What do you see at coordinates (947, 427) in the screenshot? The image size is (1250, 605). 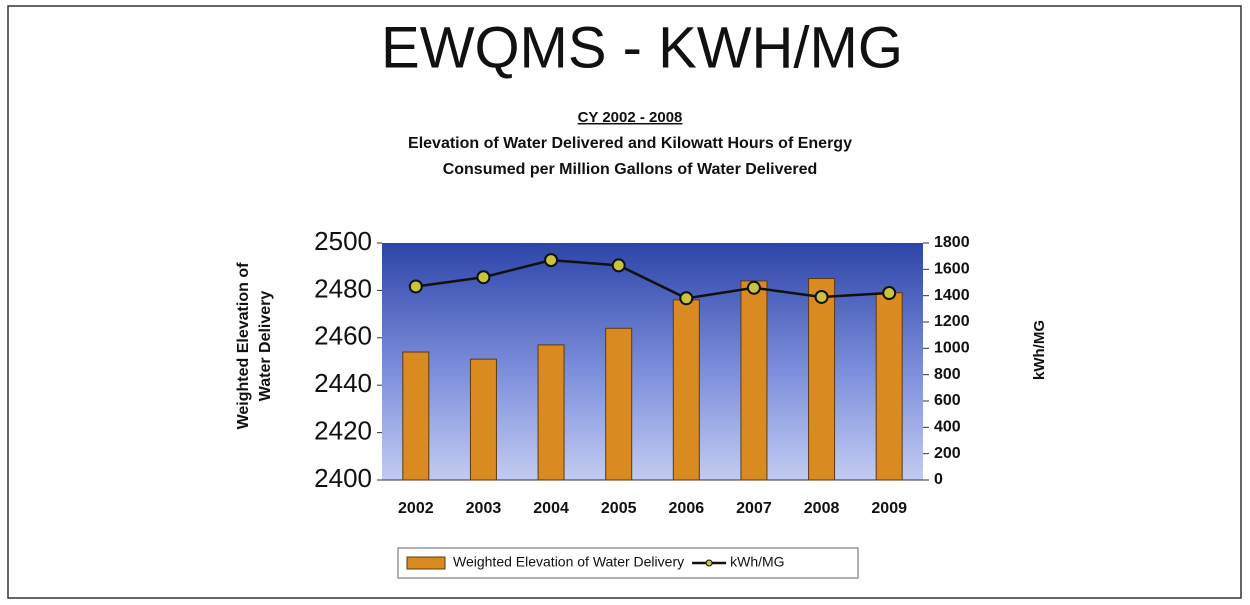 I see `y2-tick-label: 400` at bounding box center [947, 427].